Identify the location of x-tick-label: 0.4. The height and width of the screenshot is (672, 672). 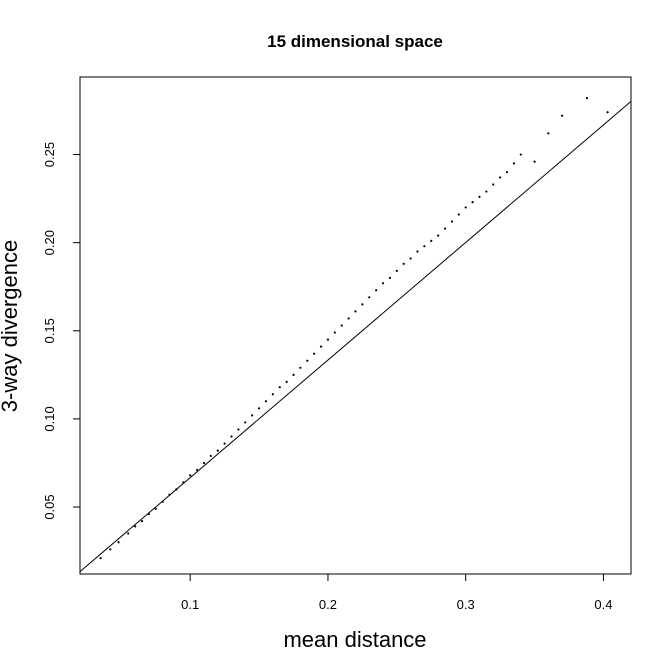
(603, 604).